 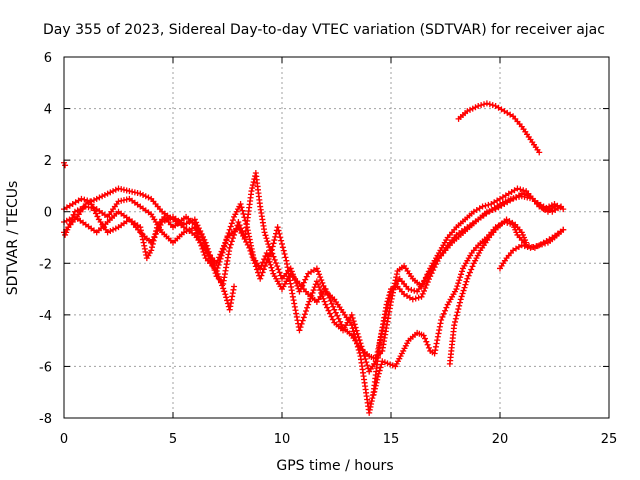 What do you see at coordinates (488, 291) in the screenshot?
I see `series-line` at bounding box center [488, 291].